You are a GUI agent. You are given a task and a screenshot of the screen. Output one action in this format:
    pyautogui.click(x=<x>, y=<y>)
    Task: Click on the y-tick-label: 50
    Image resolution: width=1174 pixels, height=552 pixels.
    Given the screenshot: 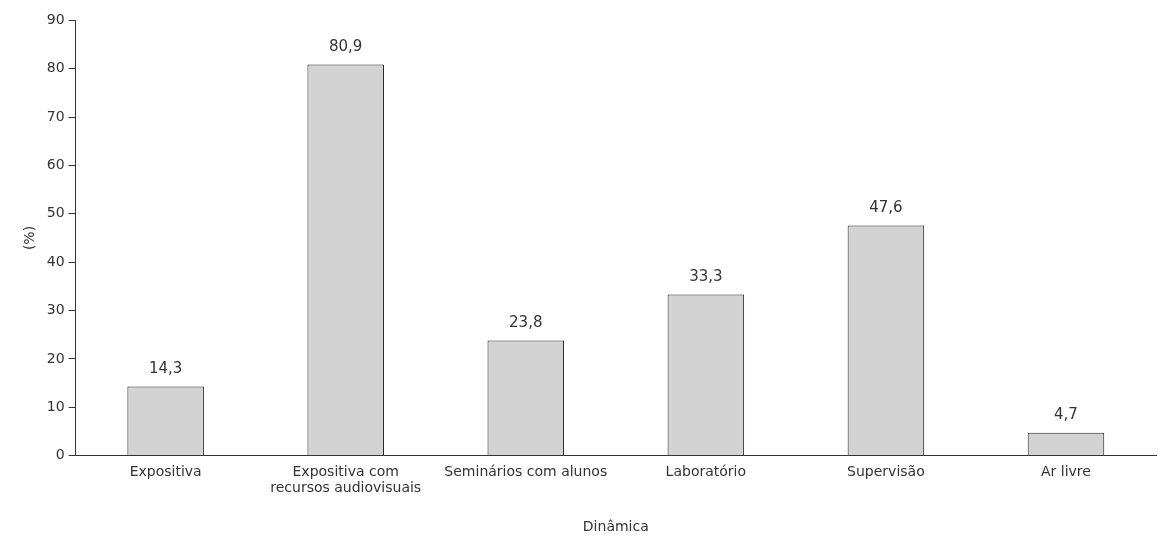 What is the action you would take?
    pyautogui.click(x=55, y=212)
    